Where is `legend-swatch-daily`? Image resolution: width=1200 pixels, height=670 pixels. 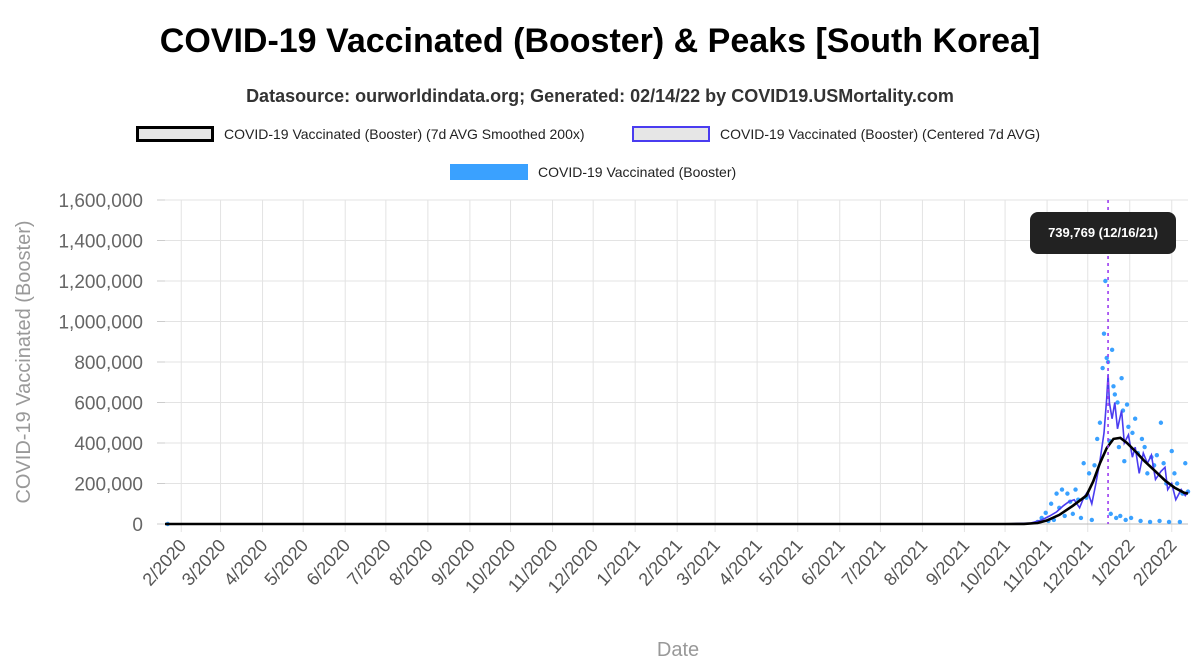
legend-swatch-daily is located at coordinates (489, 172).